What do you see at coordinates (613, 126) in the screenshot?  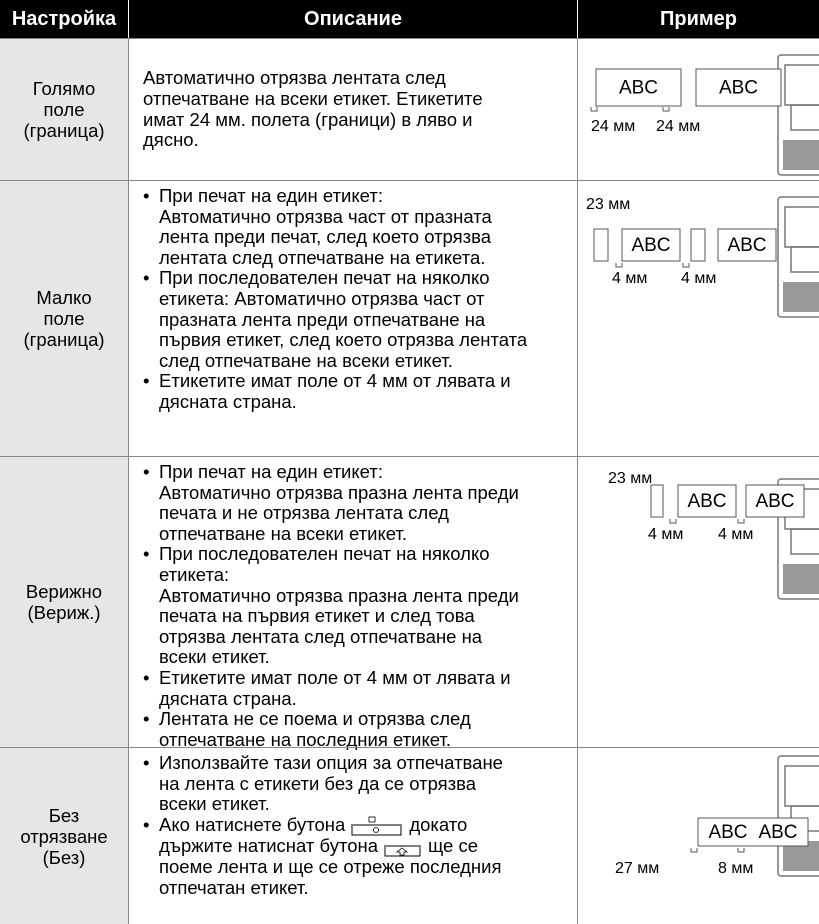 I see `example-label: 24 мм` at bounding box center [613, 126].